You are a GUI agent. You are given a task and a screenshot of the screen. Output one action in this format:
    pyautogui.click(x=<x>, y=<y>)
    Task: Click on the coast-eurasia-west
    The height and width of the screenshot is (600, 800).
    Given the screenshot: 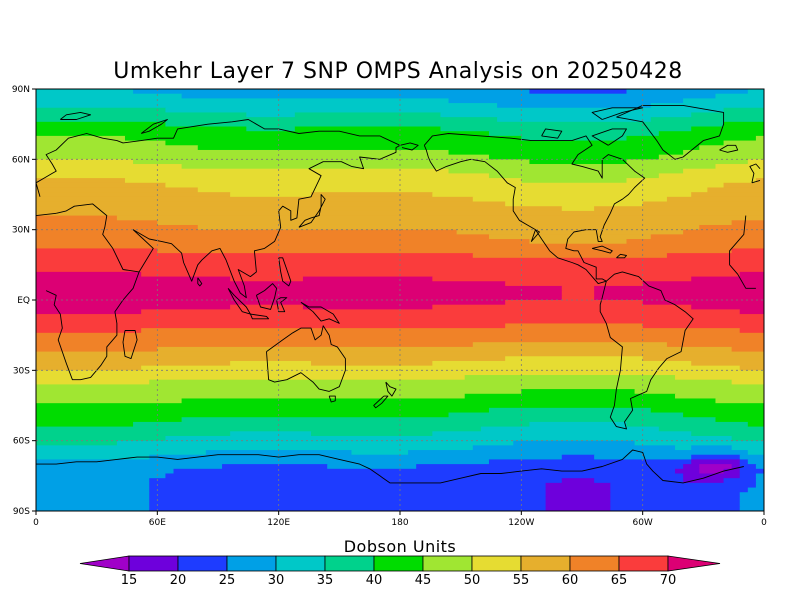 What is the action you would take?
    pyautogui.click(x=218, y=209)
    